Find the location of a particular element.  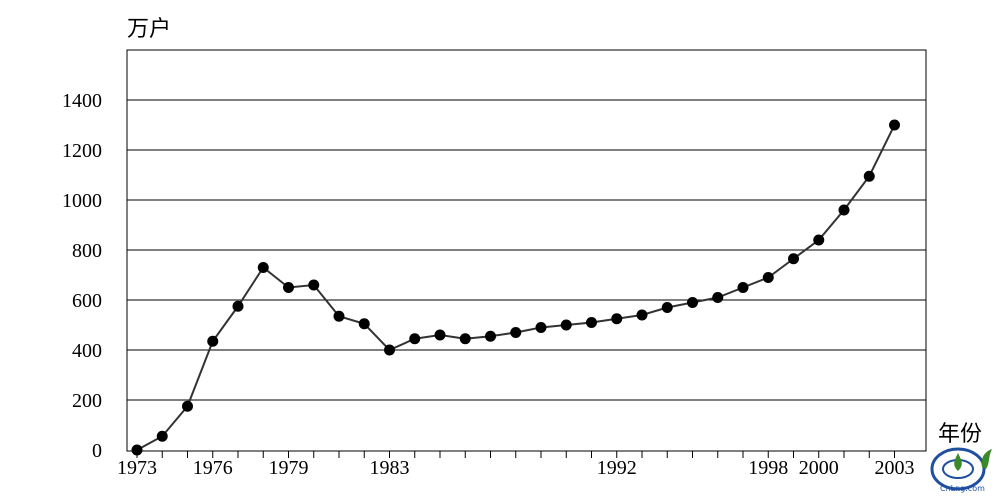

watermark-ring-outer is located at coordinates (958, 469).